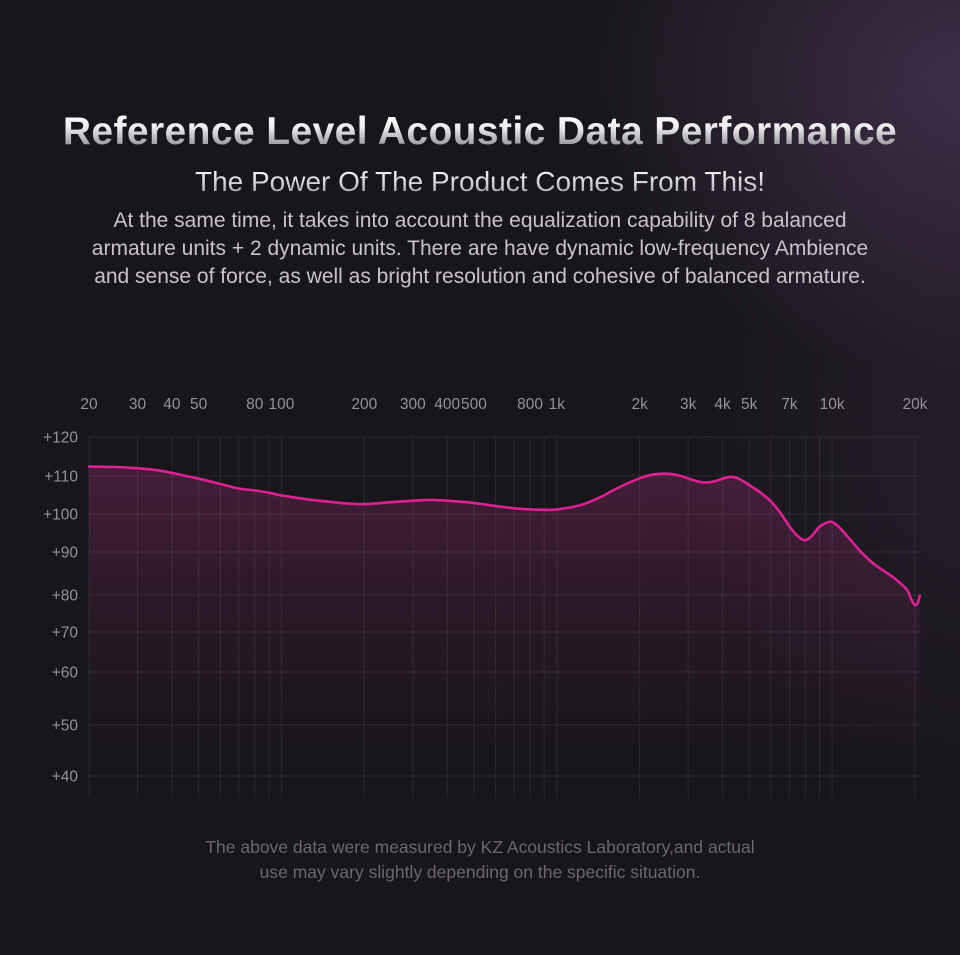 The image size is (960, 955). Describe the element at coordinates (65, 596) in the screenshot. I see `db-axis-label: +80` at that location.